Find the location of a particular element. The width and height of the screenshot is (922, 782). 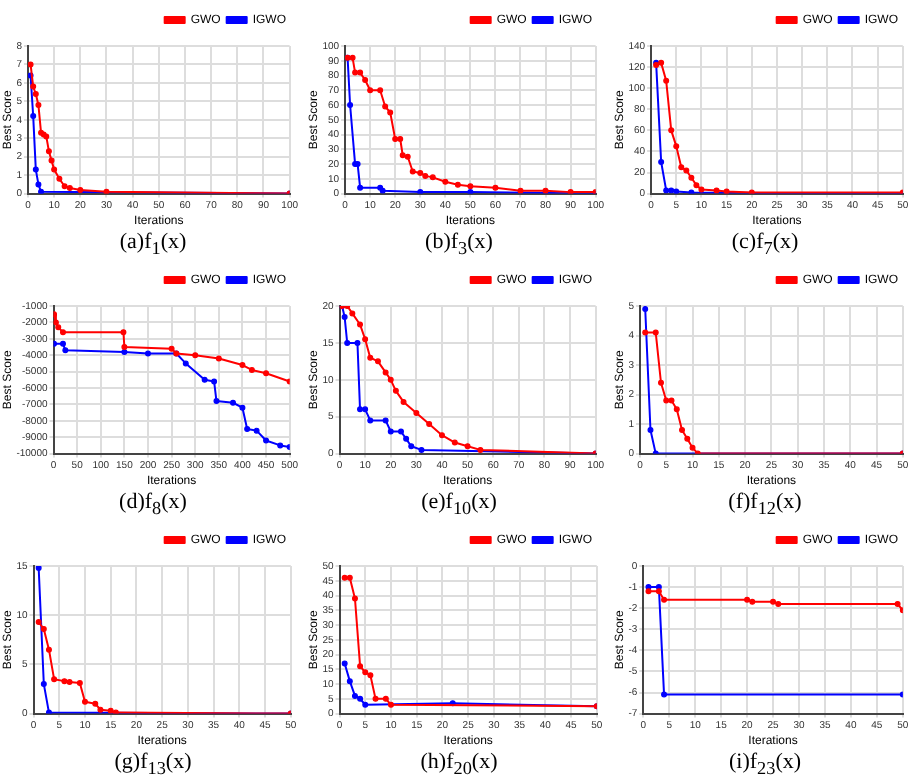

text: (f)f$_{12}$(x) is located at coordinates (765, 503).